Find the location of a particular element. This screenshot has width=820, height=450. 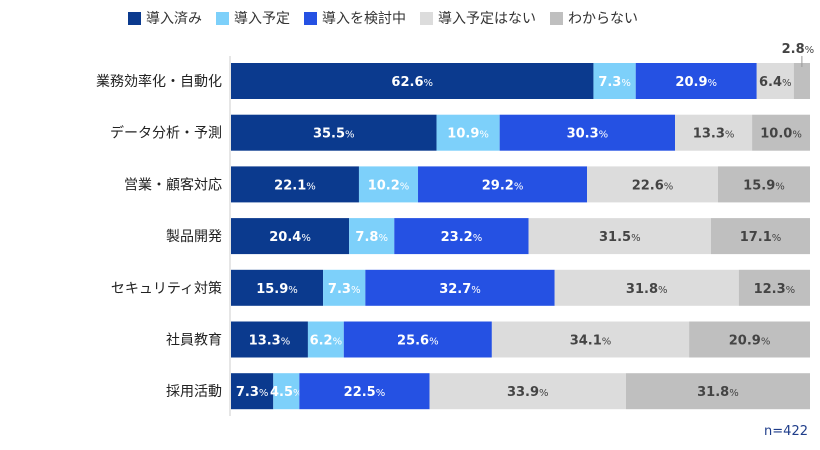

legend-item: 導入予定 is located at coordinates (253, 18).